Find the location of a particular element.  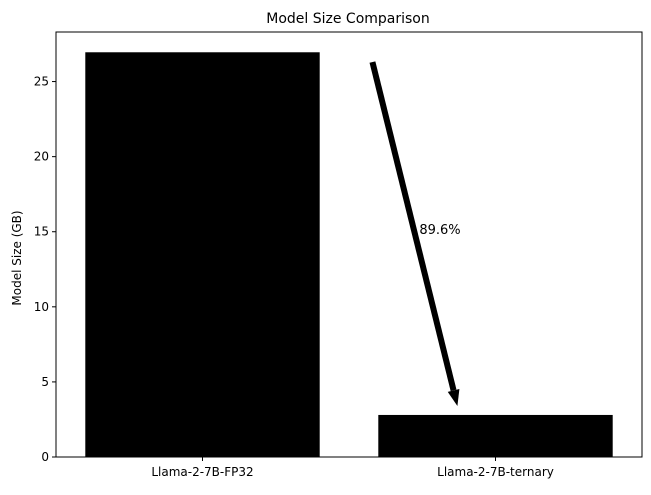

y-tick-label: 15 is located at coordinates (41, 232).